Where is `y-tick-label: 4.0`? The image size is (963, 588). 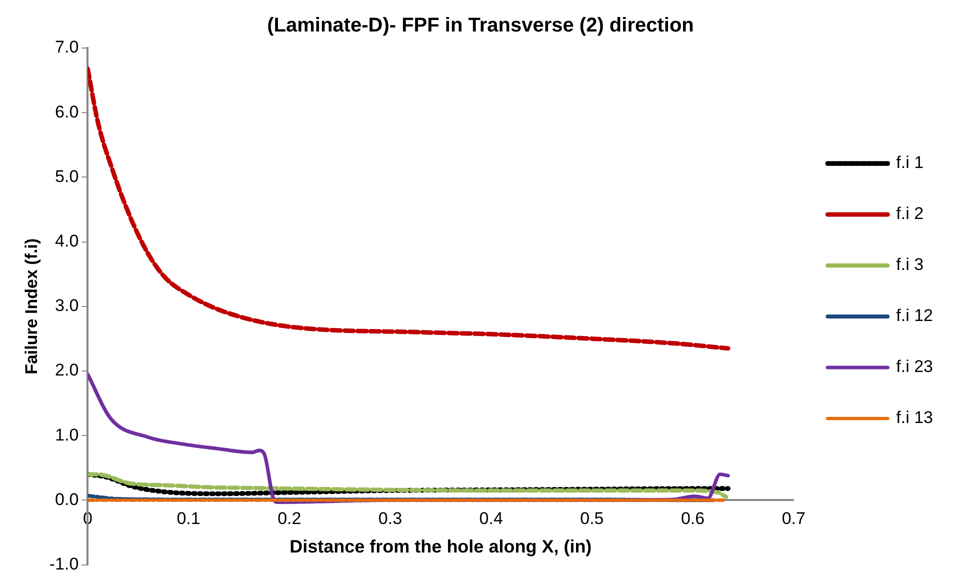
y-tick-label: 4.0 is located at coordinates (67, 240).